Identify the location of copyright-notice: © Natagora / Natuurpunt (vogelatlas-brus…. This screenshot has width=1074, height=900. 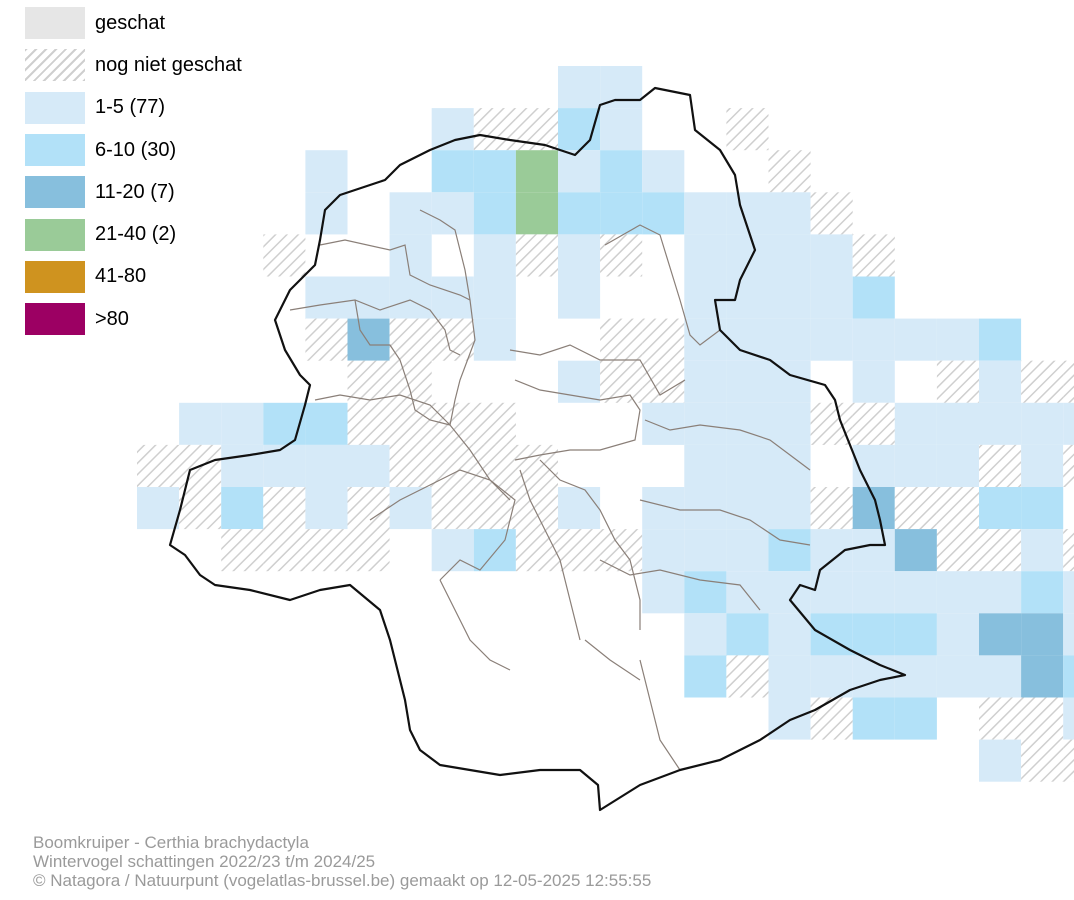
(342, 880).